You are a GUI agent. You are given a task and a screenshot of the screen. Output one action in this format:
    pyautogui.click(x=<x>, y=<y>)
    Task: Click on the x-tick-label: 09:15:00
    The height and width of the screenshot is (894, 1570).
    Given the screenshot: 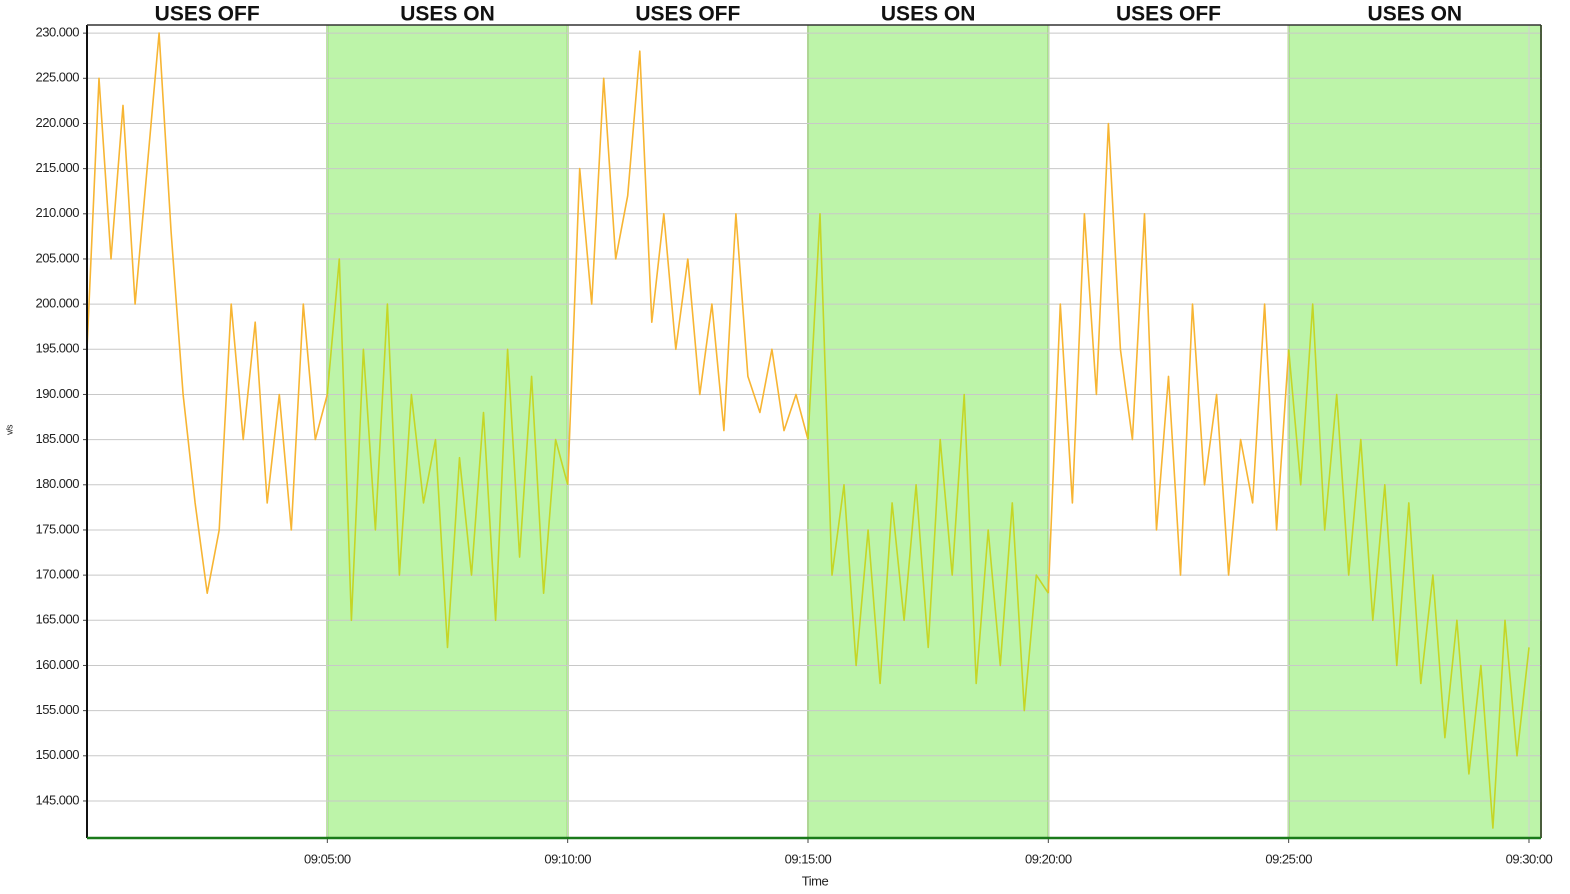 What is the action you would take?
    pyautogui.click(x=808, y=858)
    